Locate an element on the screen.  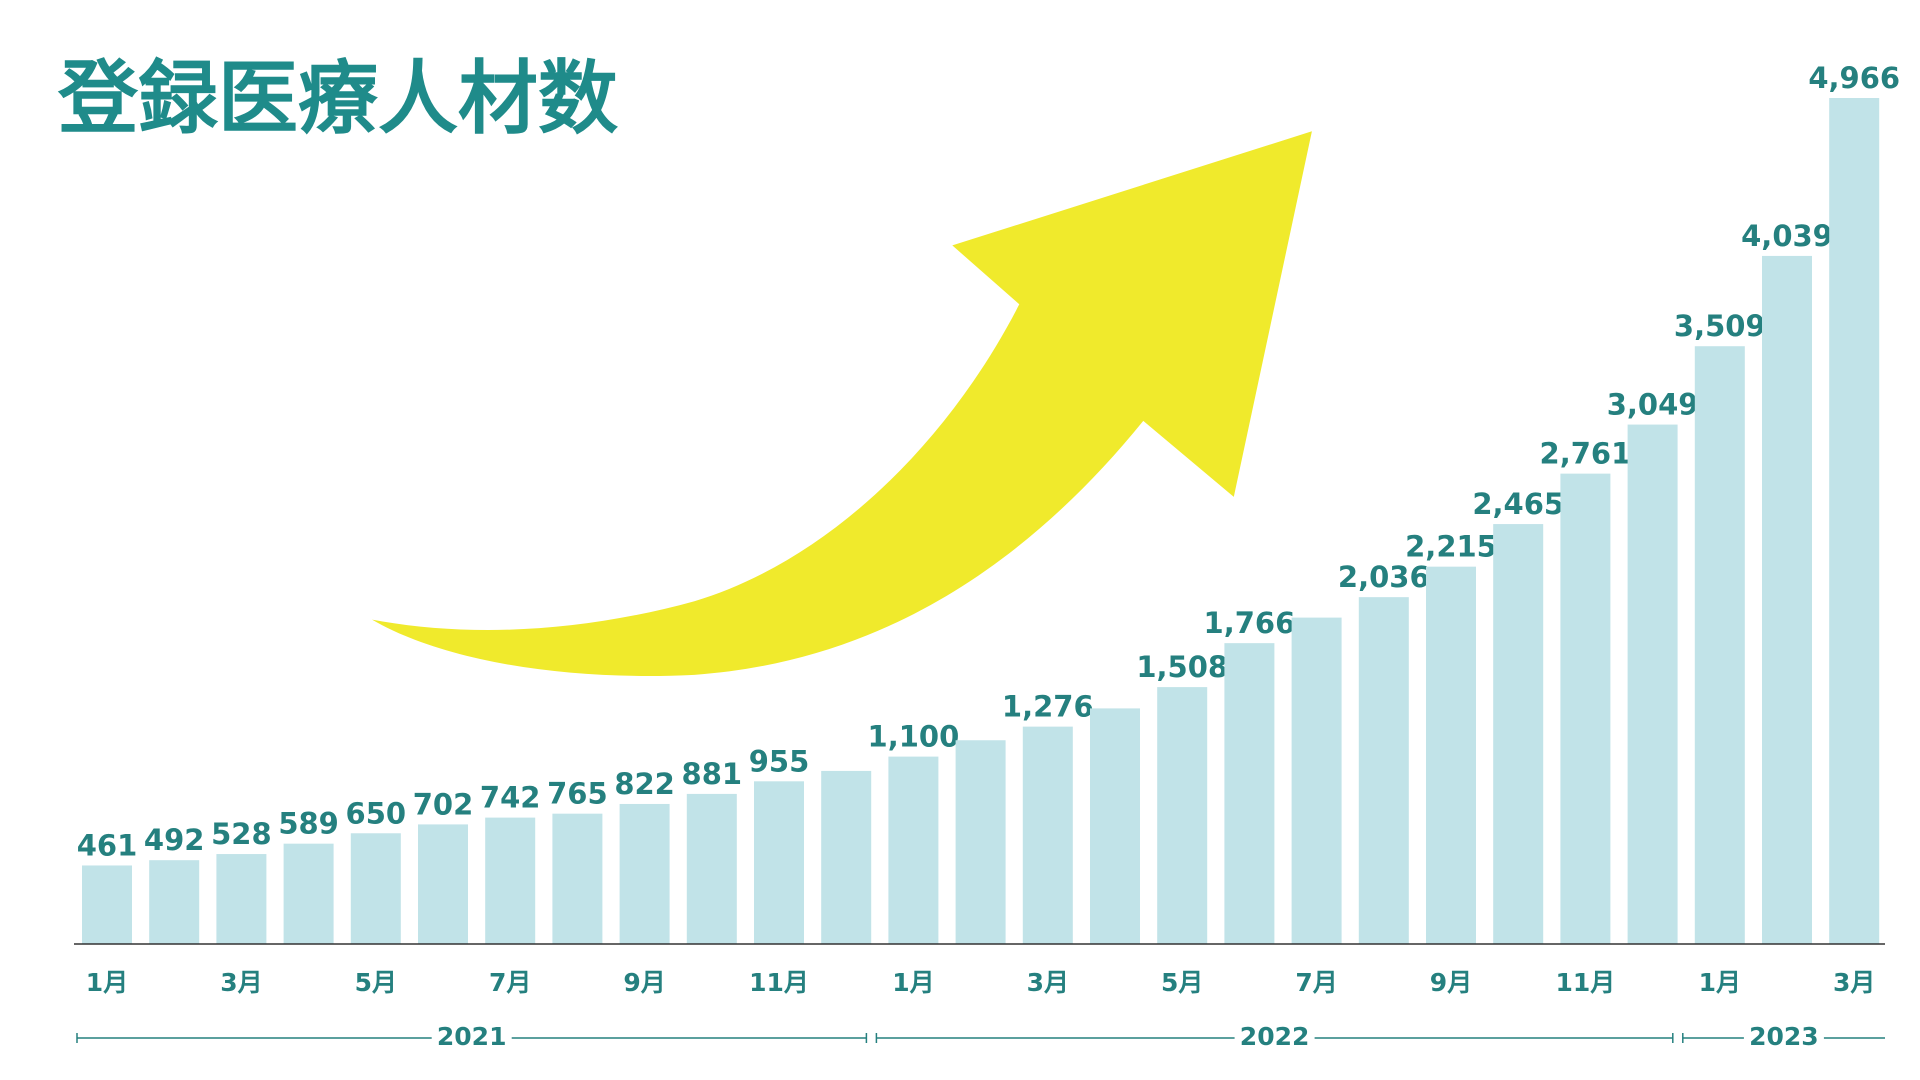
data-label: 702 is located at coordinates (443, 804).